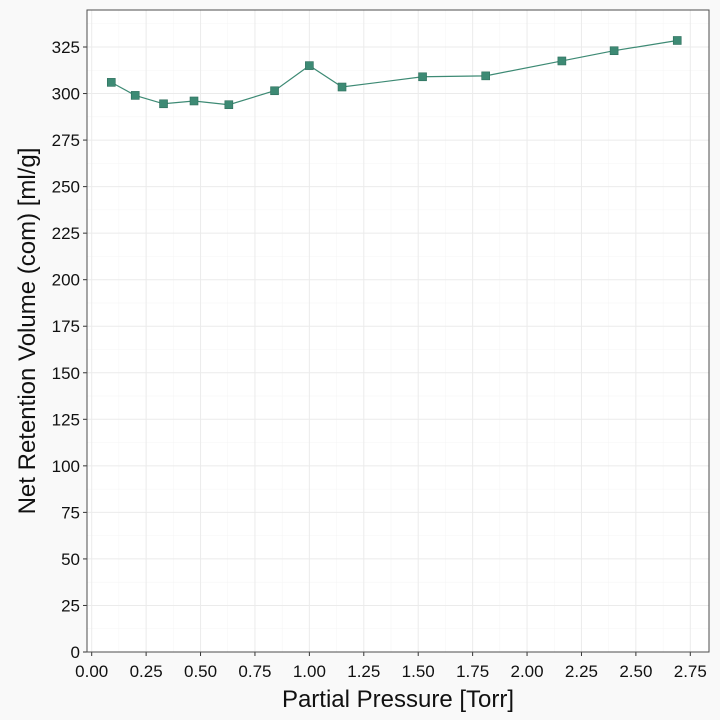 The width and height of the screenshot is (720, 720). Describe the element at coordinates (69, 350) in the screenshot. I see `y-axis-ticks: 0 25 50 75 100 125 150 175 200 225 250 275 300 325` at that location.